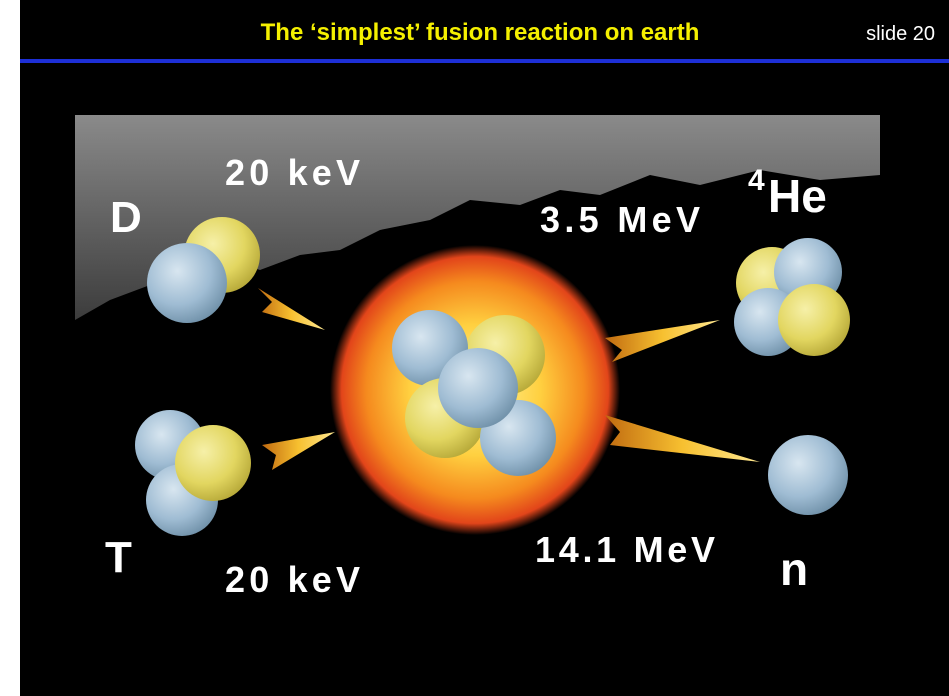  Describe the element at coordinates (203, 270) in the screenshot. I see `deuterium` at that location.